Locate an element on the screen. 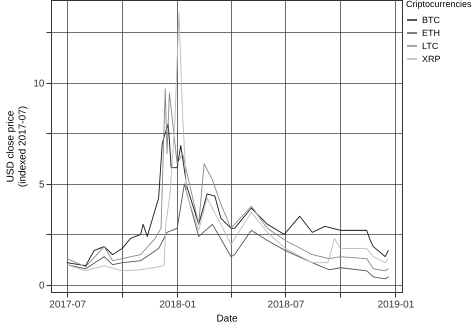 Image resolution: width=474 pixels, height=327 pixels. legend-label: ETH is located at coordinates (431, 33).